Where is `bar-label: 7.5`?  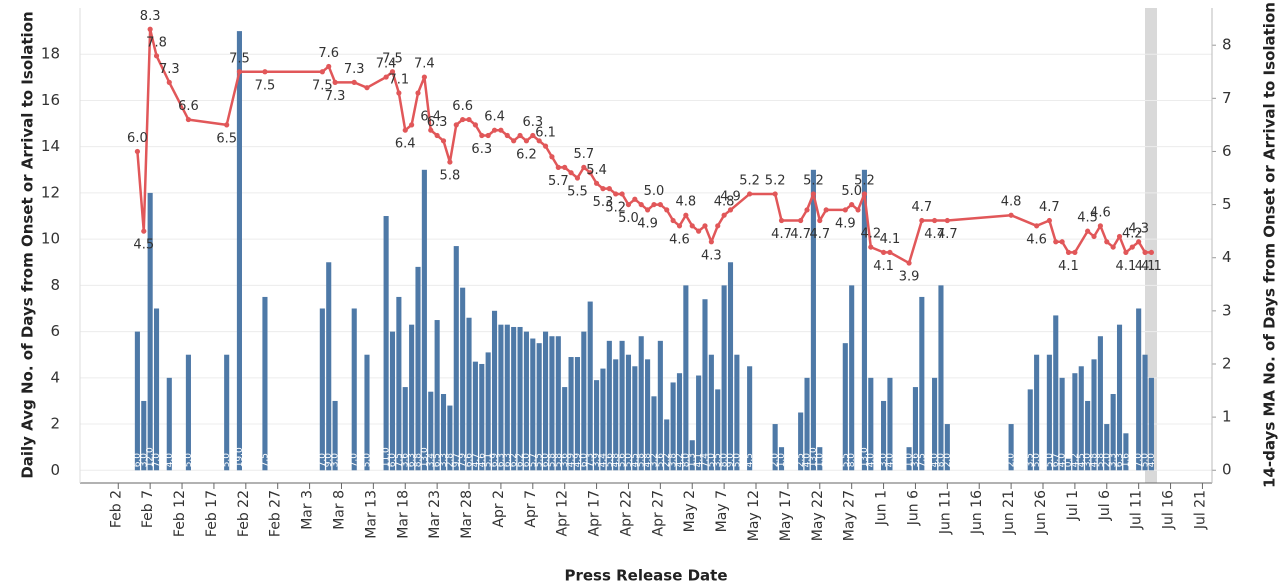
bar-label: 7.5 is located at coordinates (265, 460).